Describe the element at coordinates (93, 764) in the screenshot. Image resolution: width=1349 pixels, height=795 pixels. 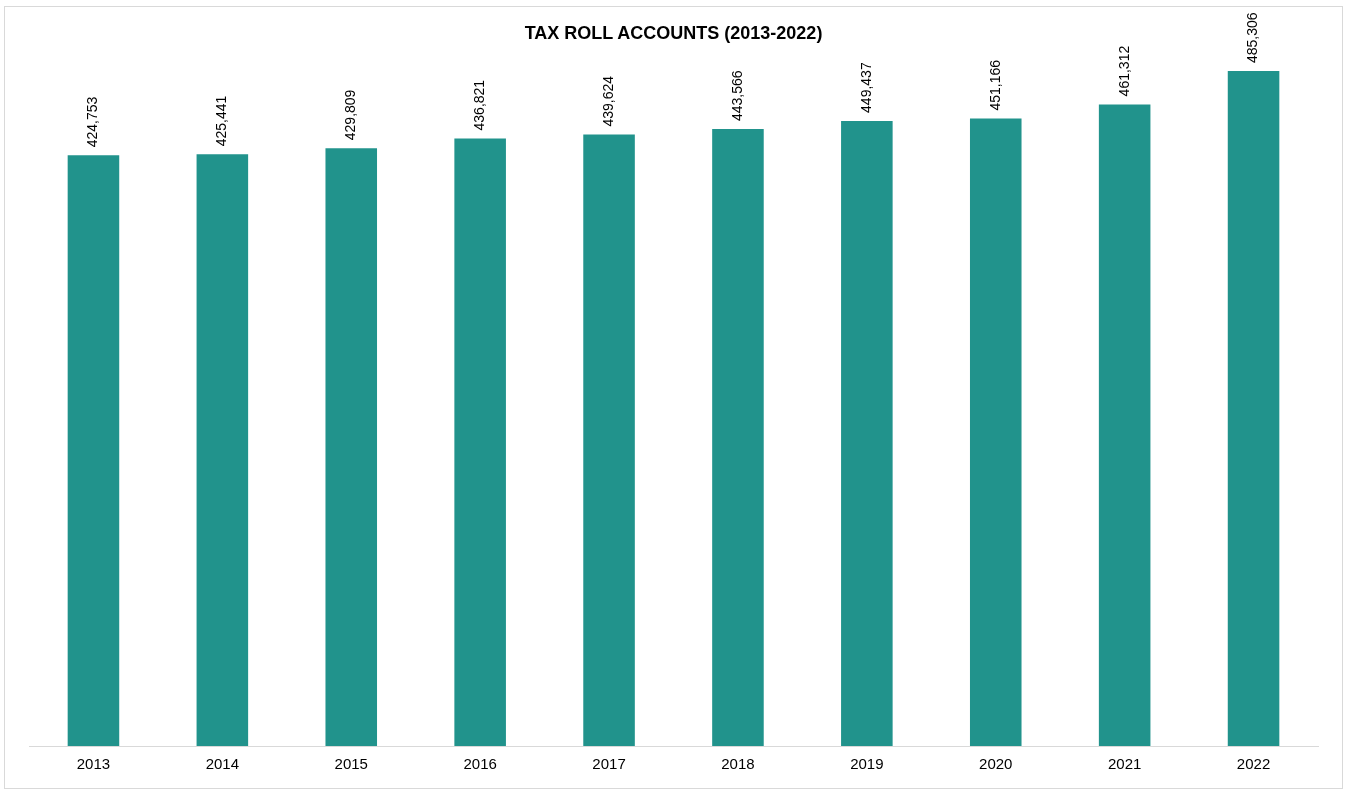
I see `x-tick-label: 2013` at that location.